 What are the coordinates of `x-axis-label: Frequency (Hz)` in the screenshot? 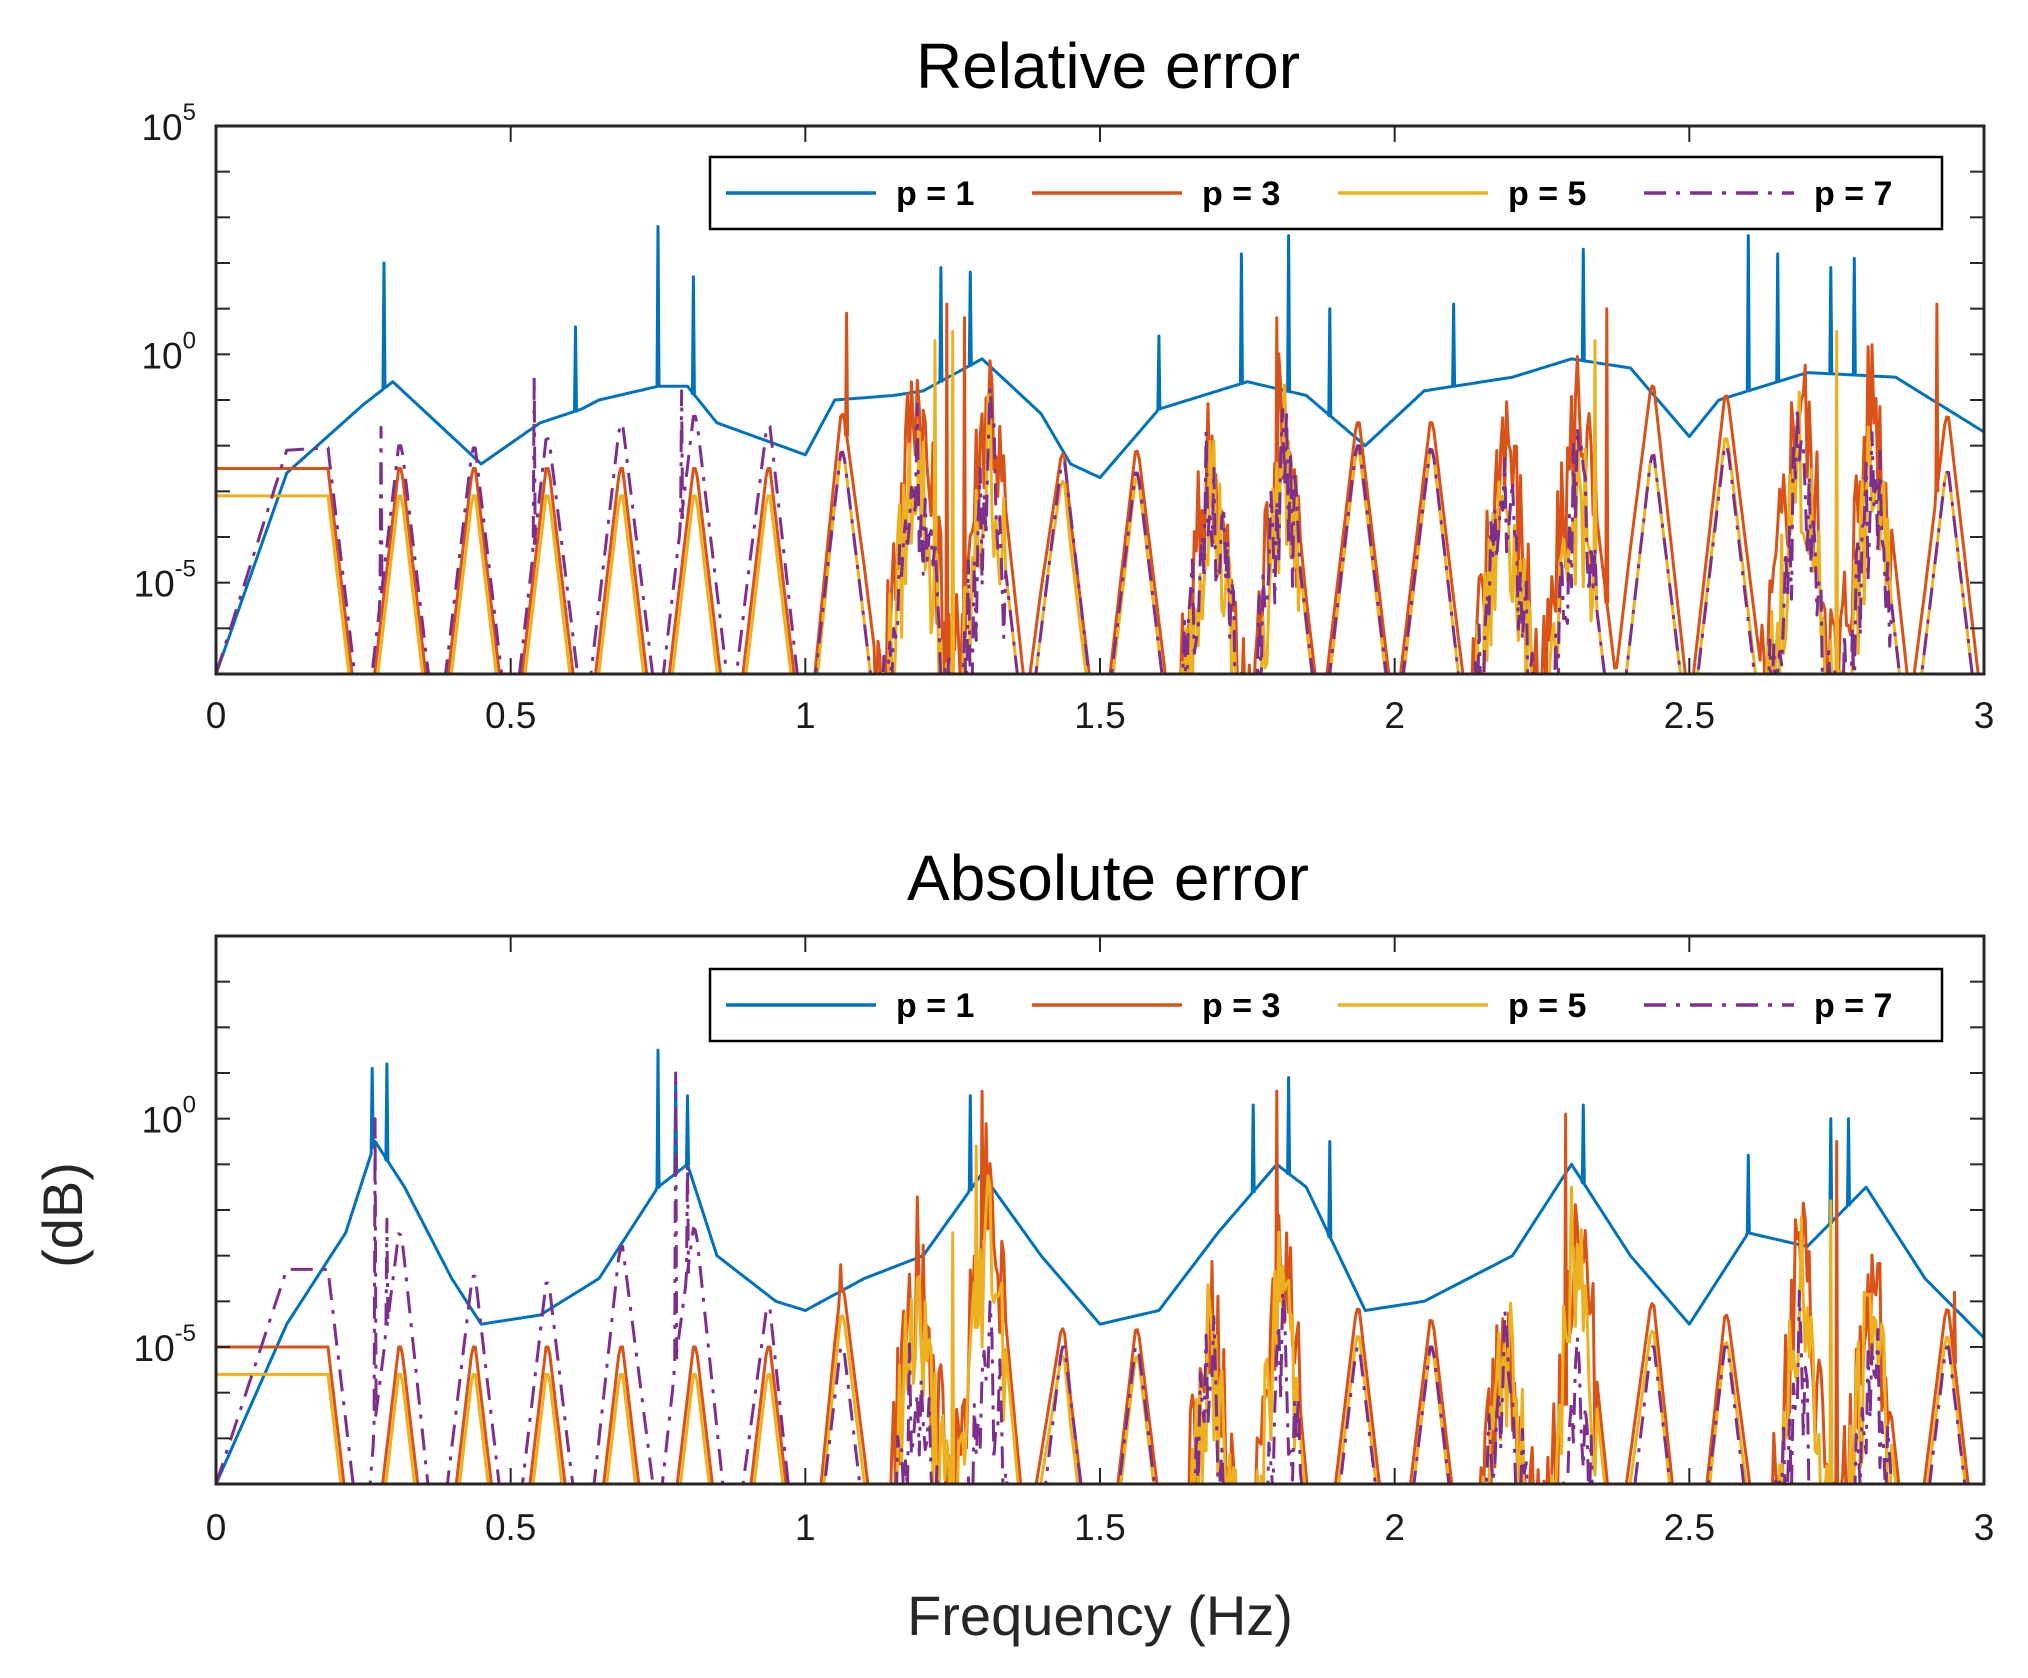 It's located at (1100, 1615).